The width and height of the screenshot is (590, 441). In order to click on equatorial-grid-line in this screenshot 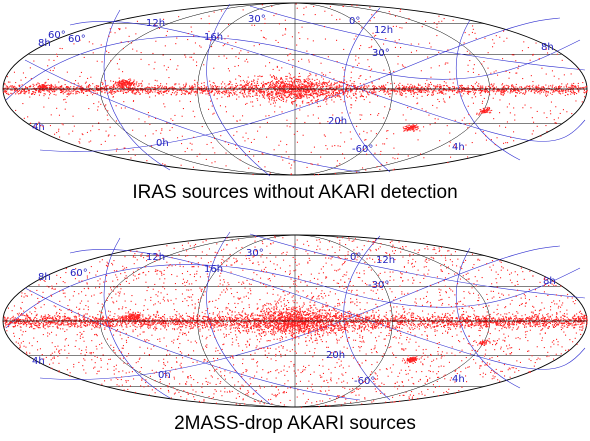, I will do `click(367, 90)`.